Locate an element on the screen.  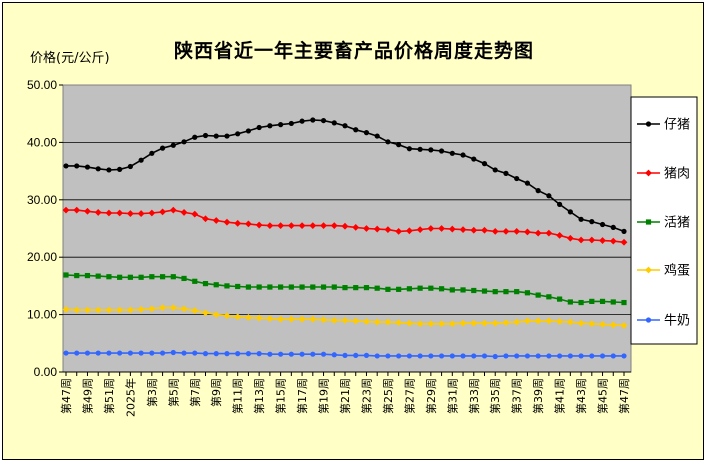
legend-label: 鸡蛋 is located at coordinates (677, 271).